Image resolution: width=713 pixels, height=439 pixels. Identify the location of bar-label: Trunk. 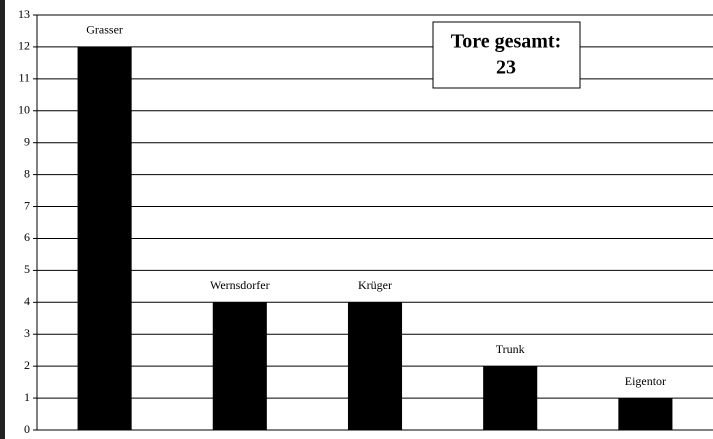
(510, 349).